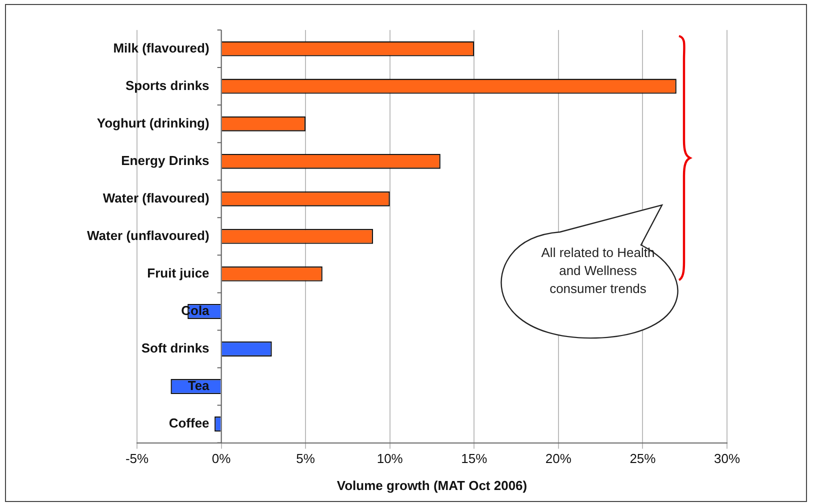  What do you see at coordinates (558, 458) in the screenshot?
I see `x-tick-label: 20%` at bounding box center [558, 458].